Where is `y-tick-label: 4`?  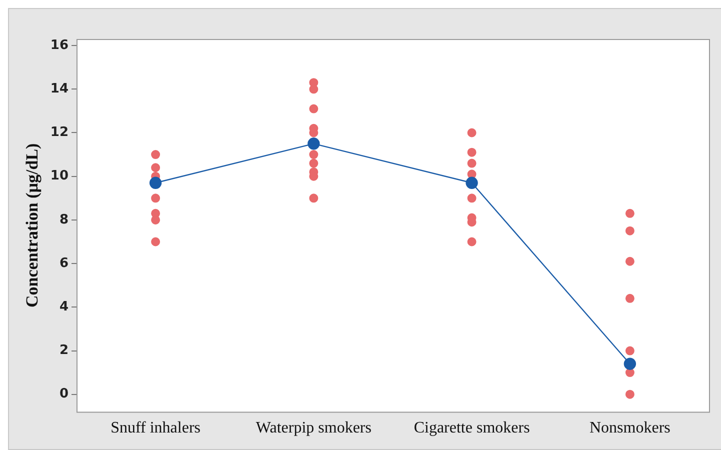 y-tick-label: 4 is located at coordinates (63, 307).